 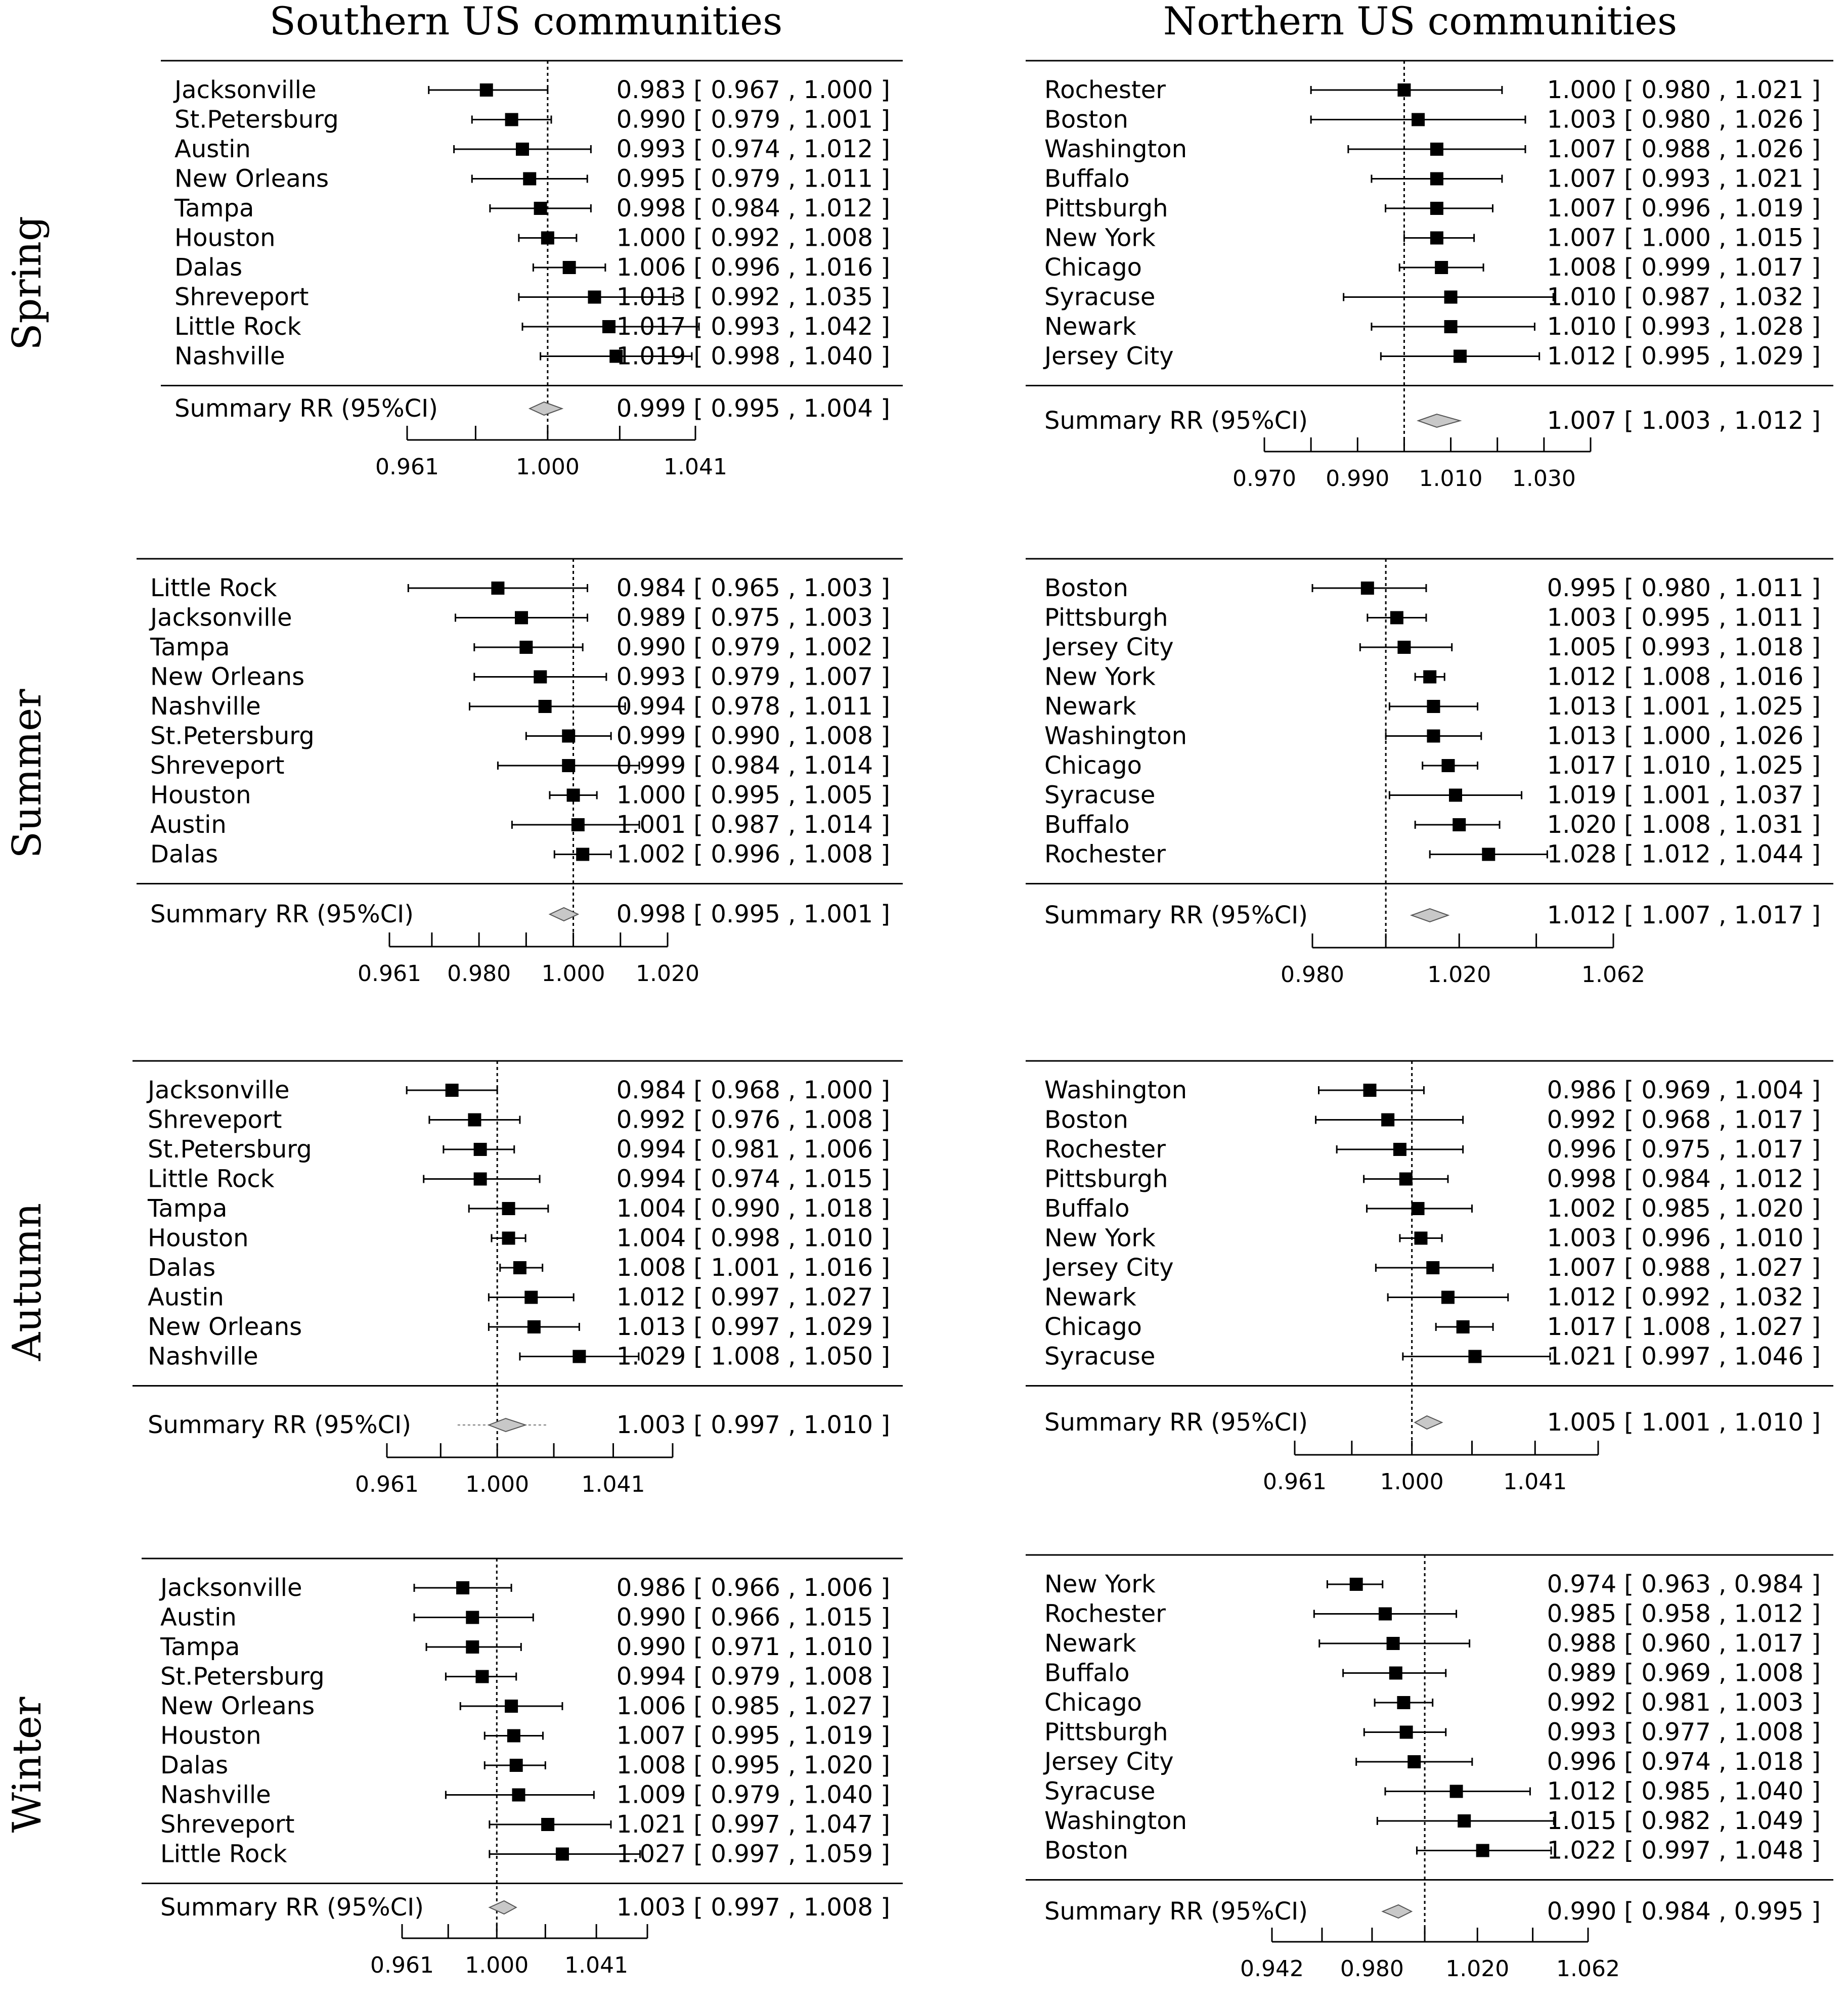 I want to click on column-title-north: Northern US communities, so click(x=1420, y=21).